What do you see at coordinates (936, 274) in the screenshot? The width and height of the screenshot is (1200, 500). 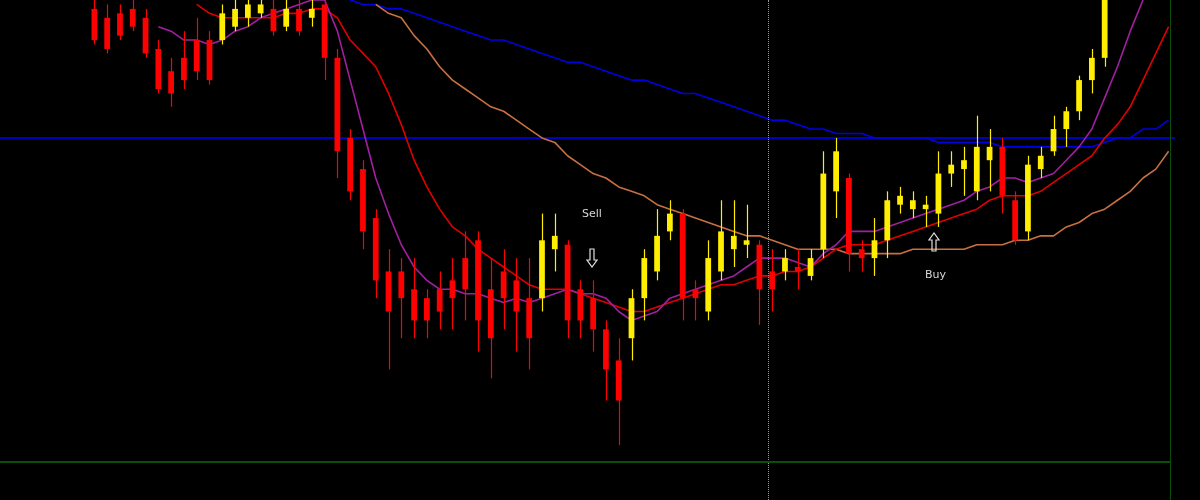 I see `annotation: Buy` at bounding box center [936, 274].